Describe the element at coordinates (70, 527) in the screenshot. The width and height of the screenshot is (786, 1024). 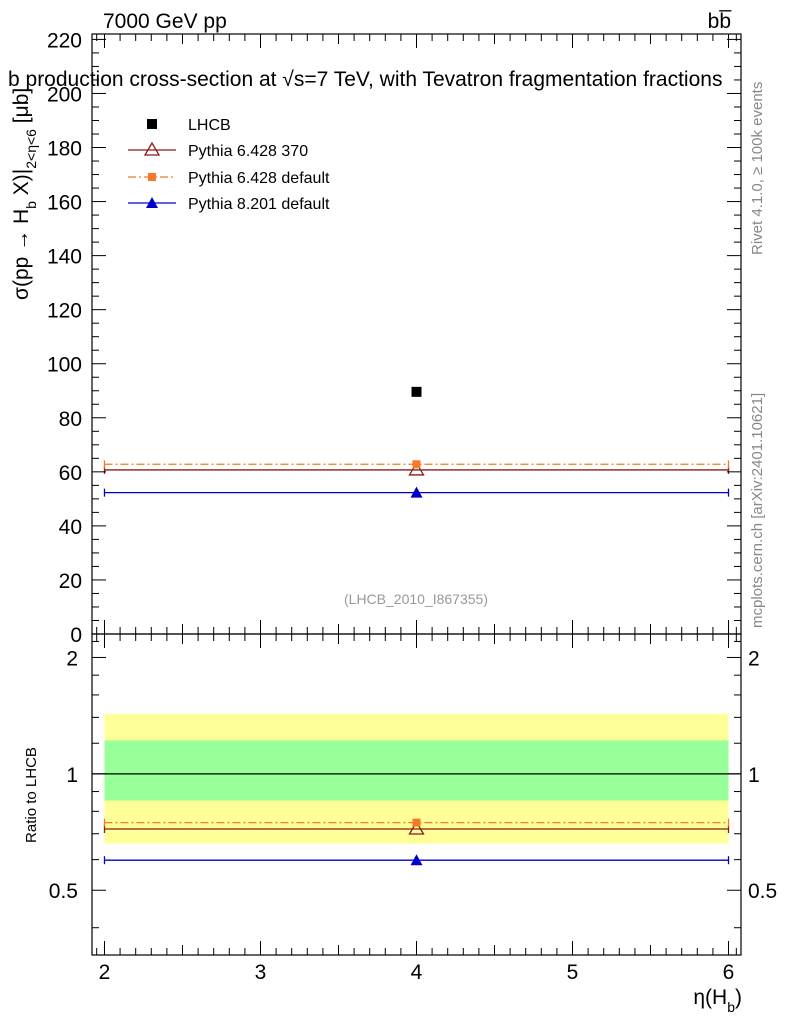
I see `main-ytick-label-2: 40` at that location.